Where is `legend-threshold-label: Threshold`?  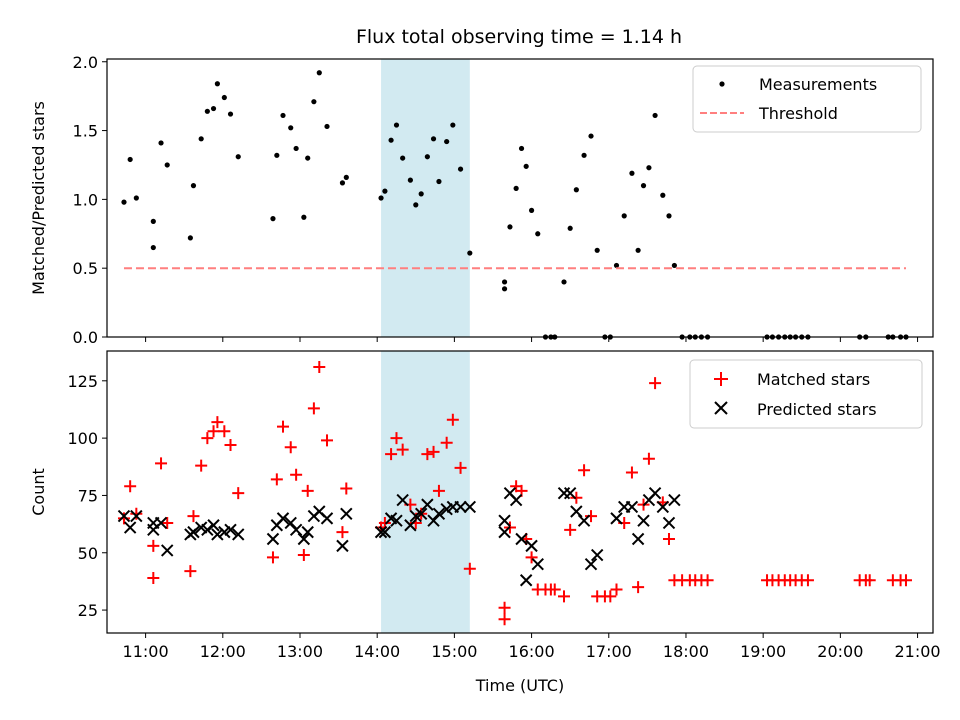 legend-threshold-label: Threshold is located at coordinates (798, 113).